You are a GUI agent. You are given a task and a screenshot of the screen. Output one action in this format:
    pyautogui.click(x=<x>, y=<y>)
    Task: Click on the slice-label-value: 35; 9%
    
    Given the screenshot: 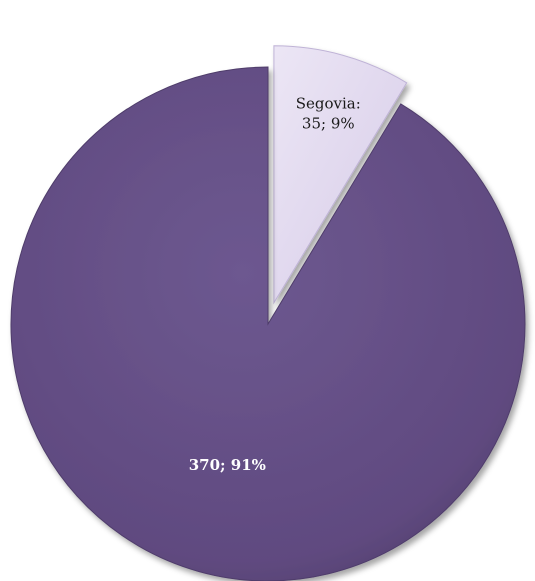 What is the action you would take?
    pyautogui.click(x=328, y=124)
    